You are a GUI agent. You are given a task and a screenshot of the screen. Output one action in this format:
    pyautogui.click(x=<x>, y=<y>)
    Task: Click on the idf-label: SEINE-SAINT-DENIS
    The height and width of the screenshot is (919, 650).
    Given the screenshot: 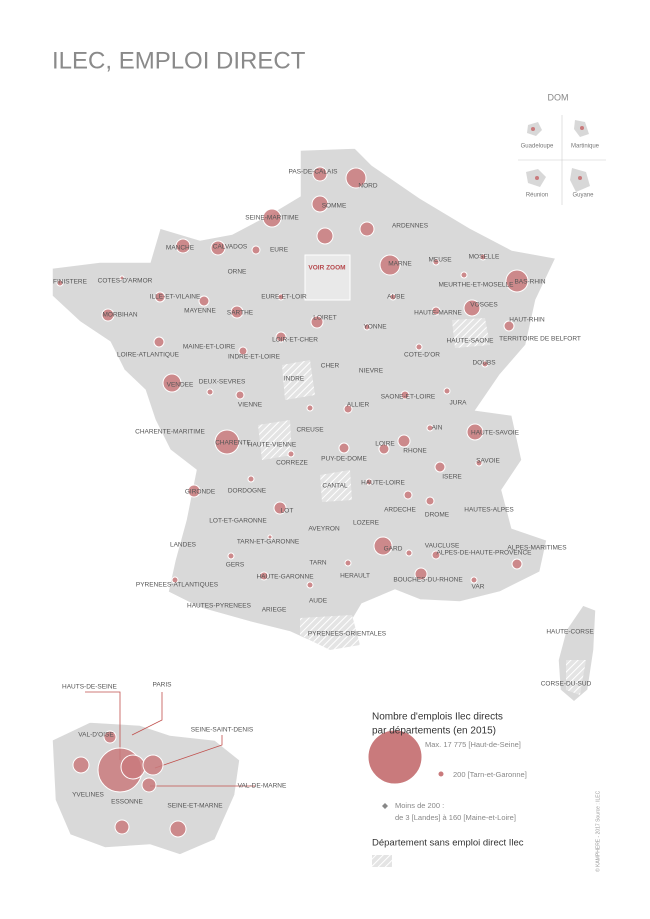 What is the action you would take?
    pyautogui.click(x=222, y=730)
    